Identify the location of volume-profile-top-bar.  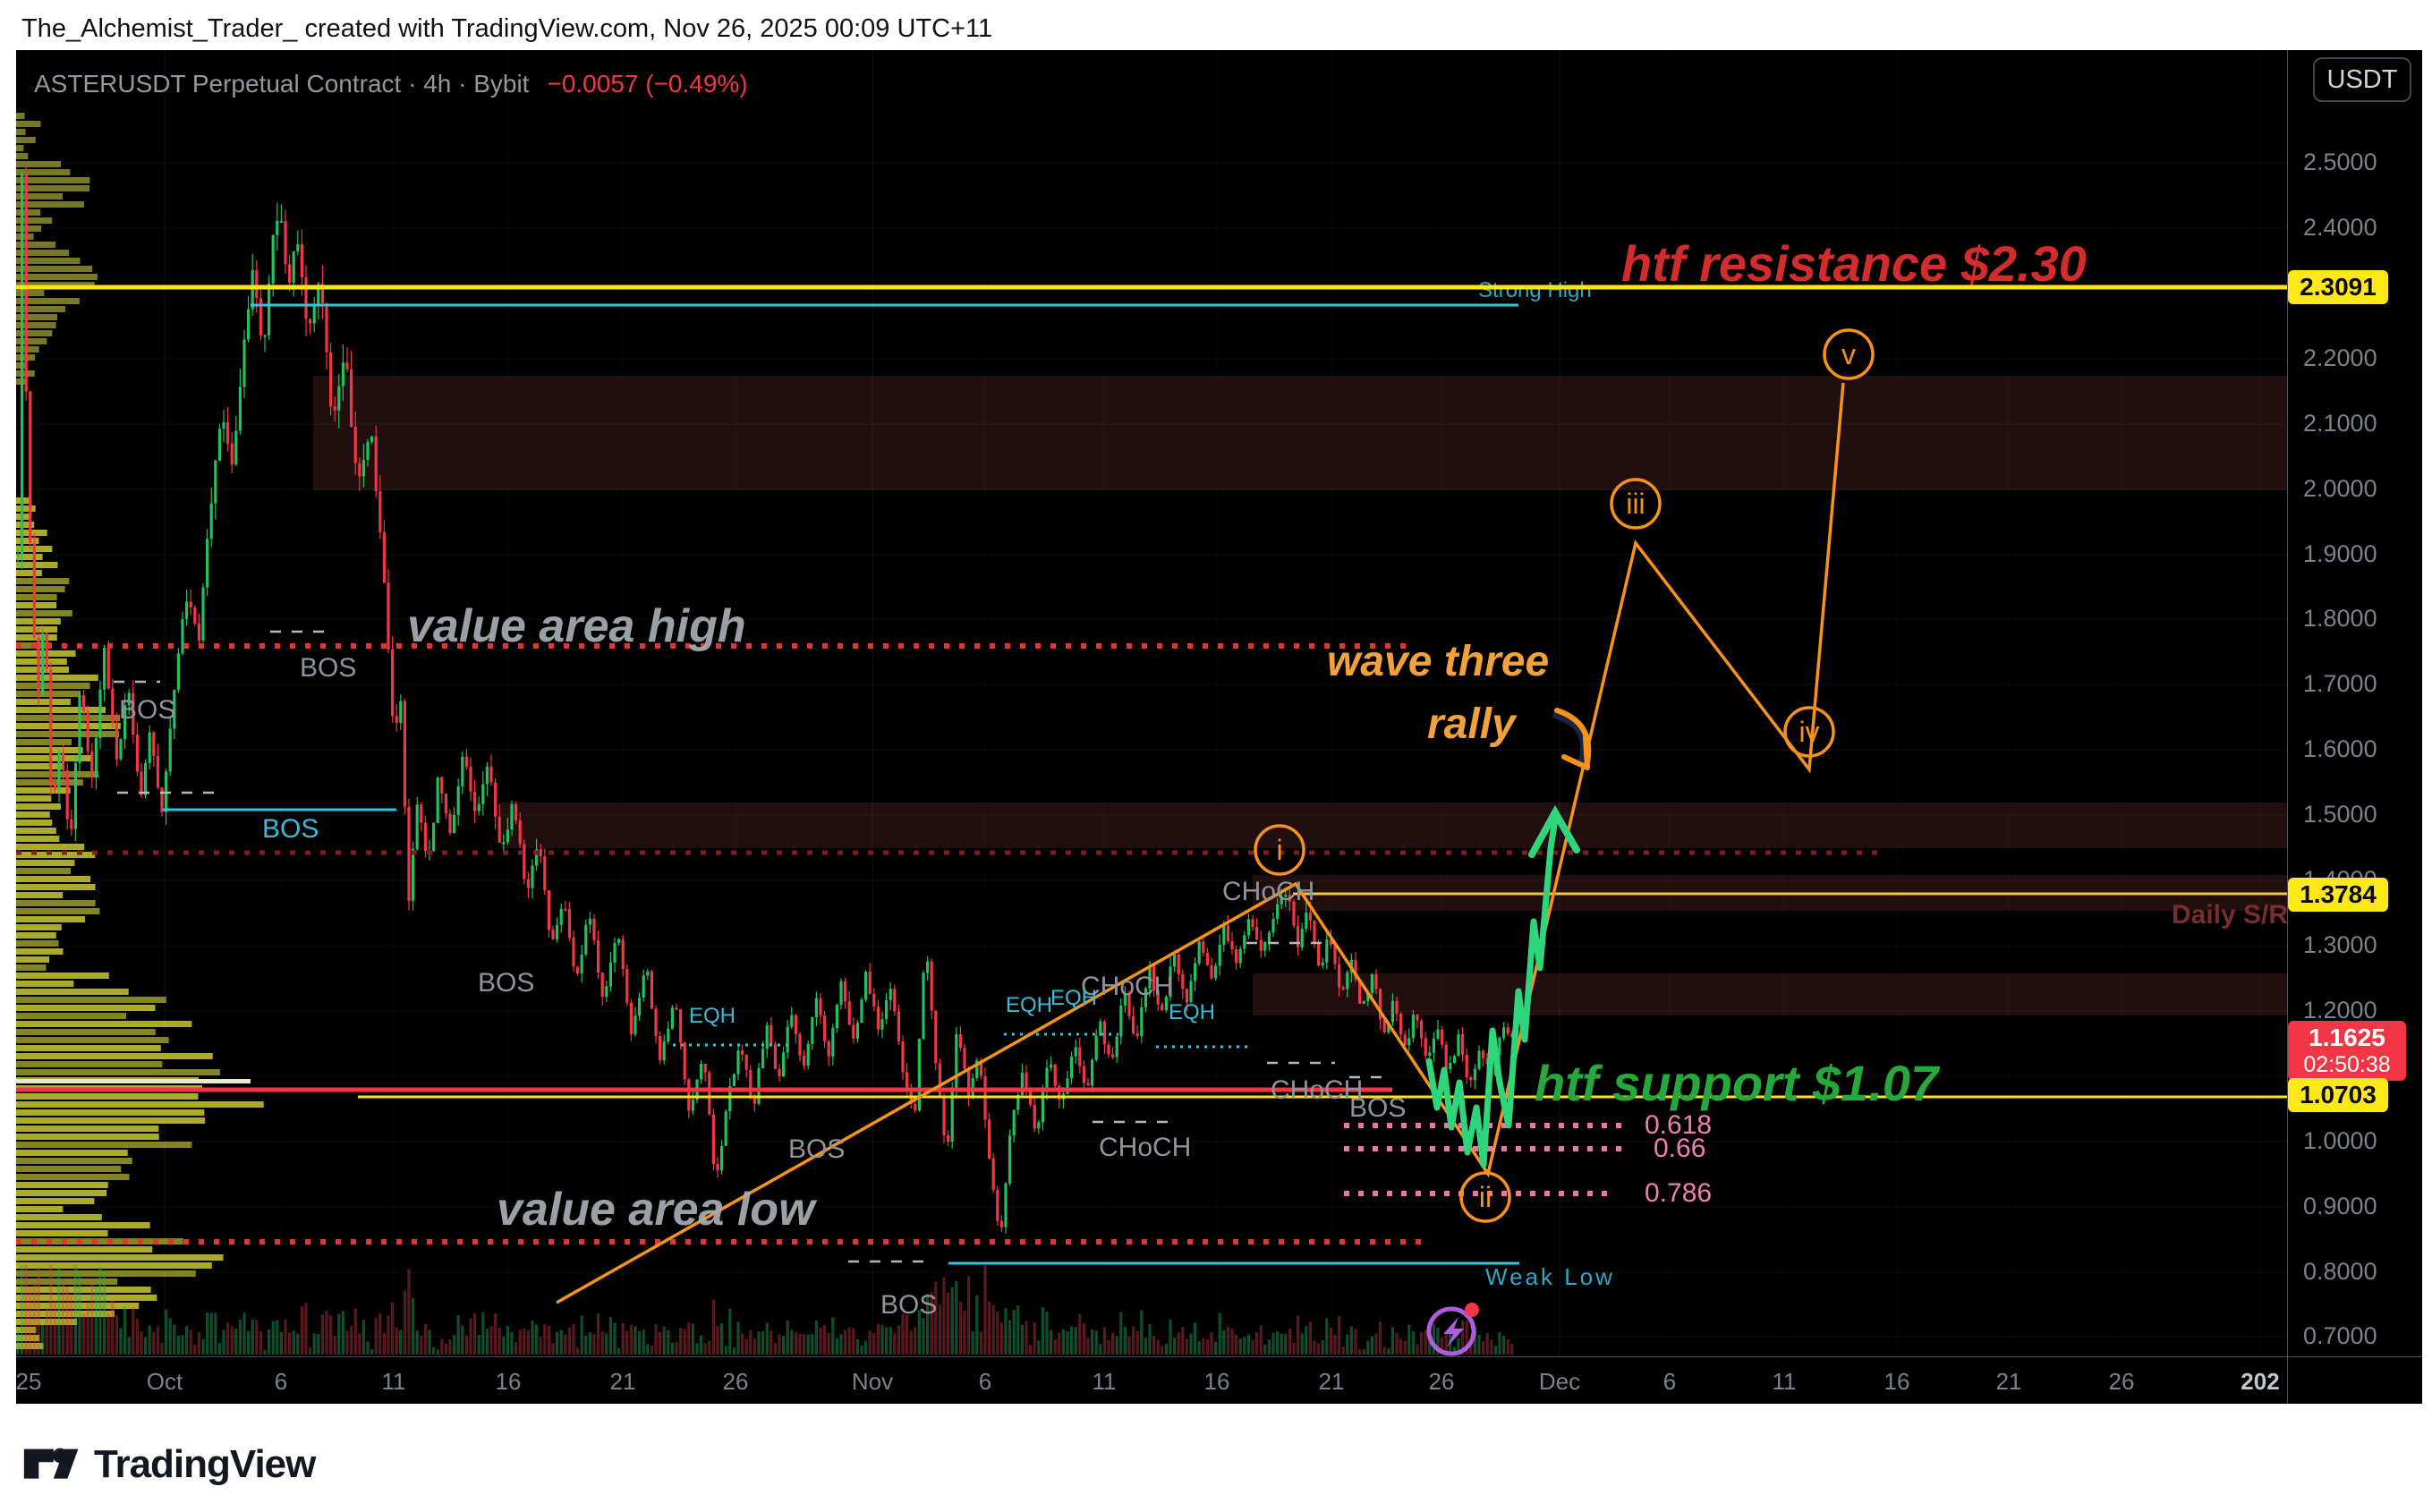
(41, 309).